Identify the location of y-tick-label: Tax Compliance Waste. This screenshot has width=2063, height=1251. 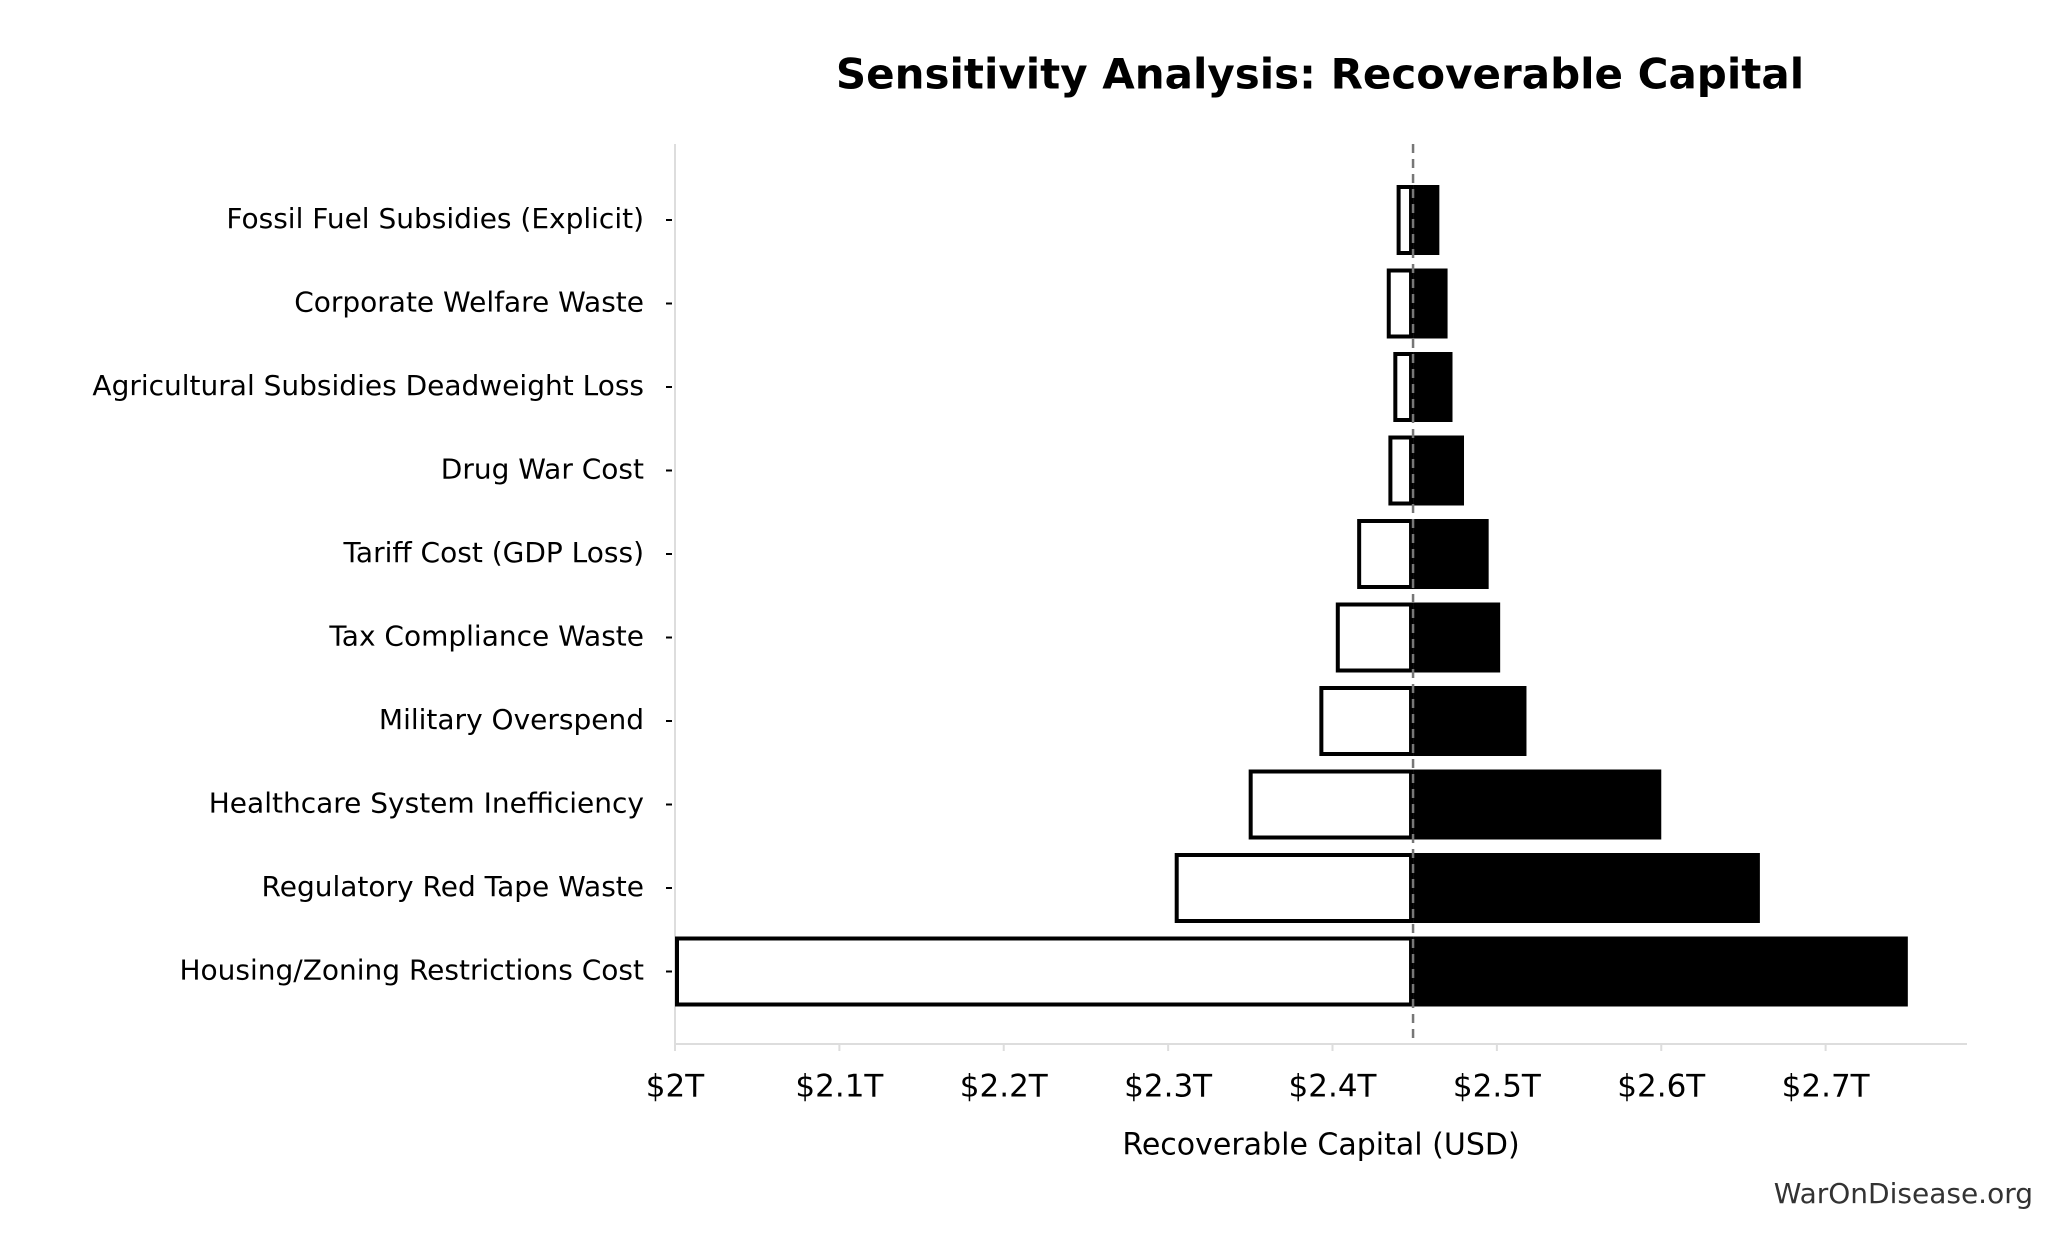
(486, 636).